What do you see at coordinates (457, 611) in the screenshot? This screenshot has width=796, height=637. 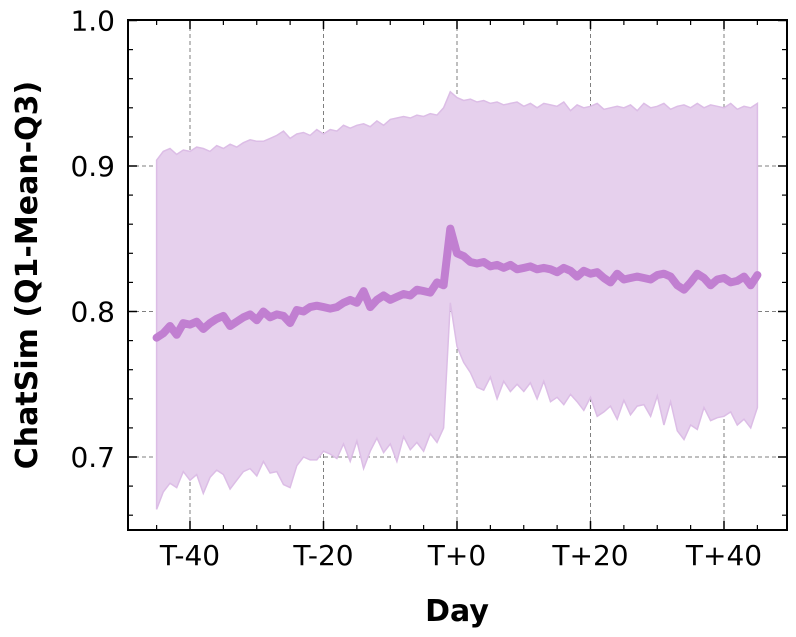 I see `x-axis-title: Day` at bounding box center [457, 611].